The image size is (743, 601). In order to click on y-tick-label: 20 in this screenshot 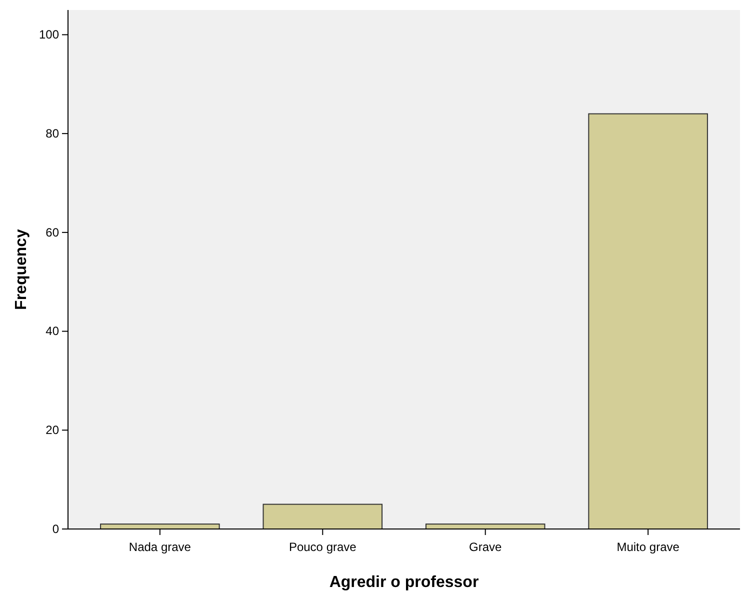, I will do `click(53, 429)`.